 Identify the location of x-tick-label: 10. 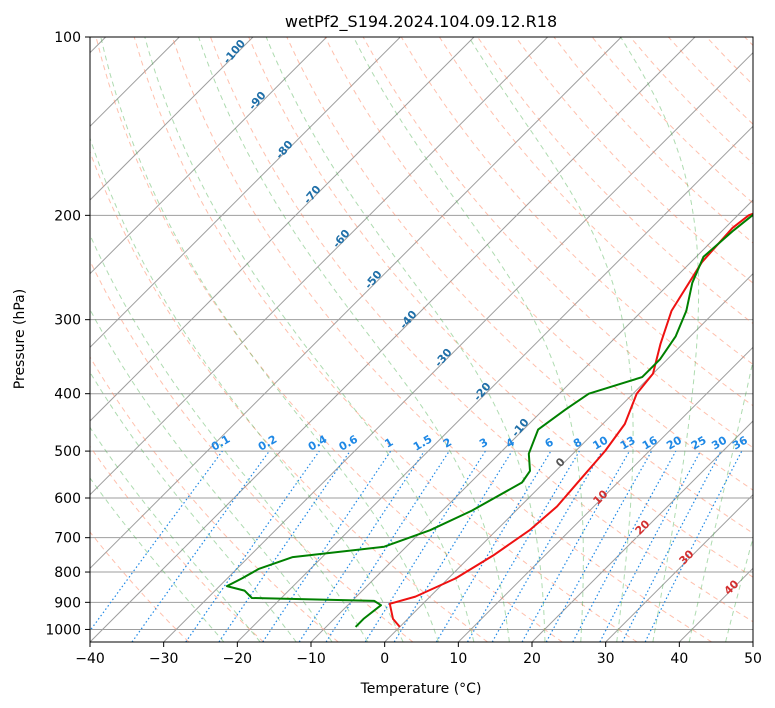
(458, 659).